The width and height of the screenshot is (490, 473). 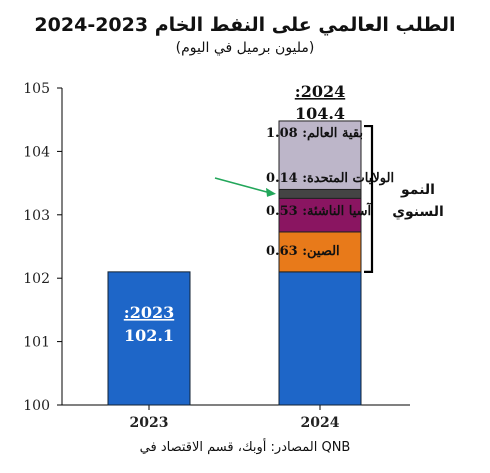 I want to click on y-tick-label: 100, so click(x=36, y=406).